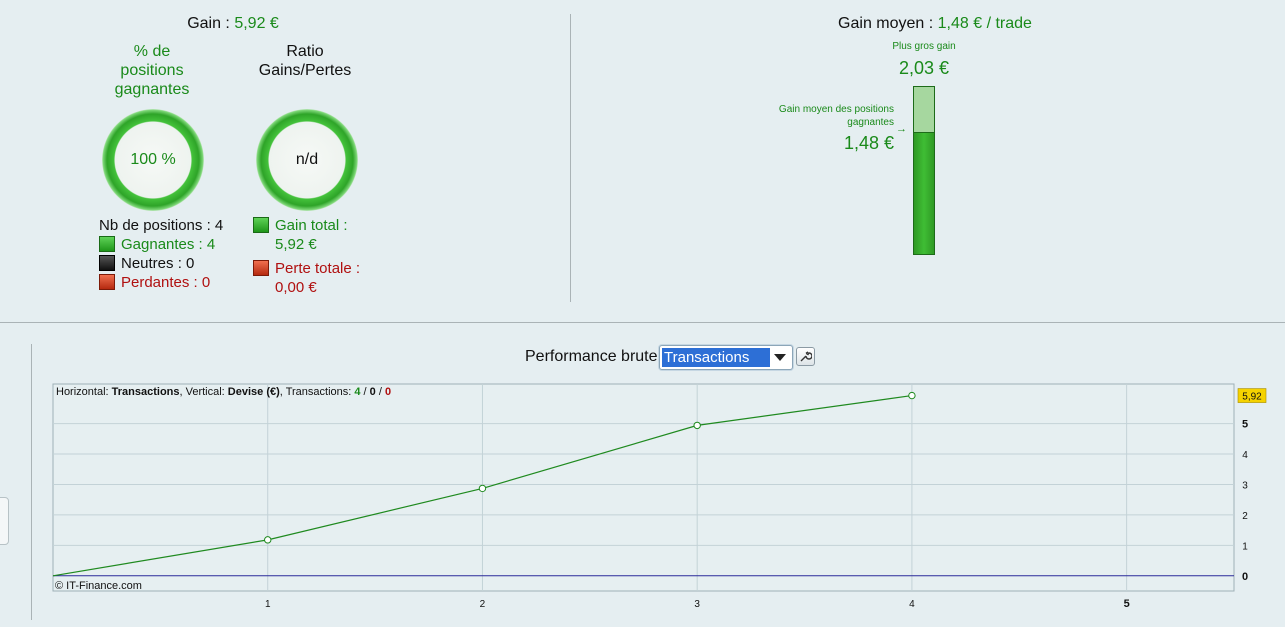 The image size is (1285, 627). What do you see at coordinates (483, 604) in the screenshot?
I see `x-tick-label: 2` at bounding box center [483, 604].